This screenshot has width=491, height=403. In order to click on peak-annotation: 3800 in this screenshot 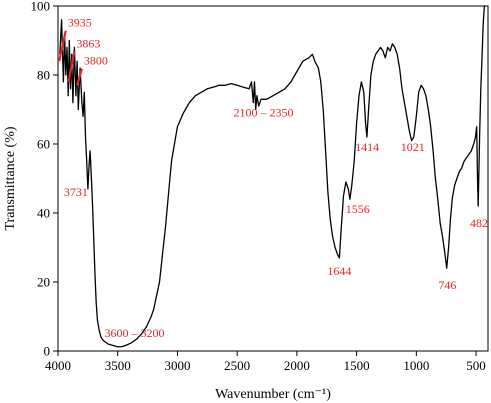, I will do `click(92, 70)`.